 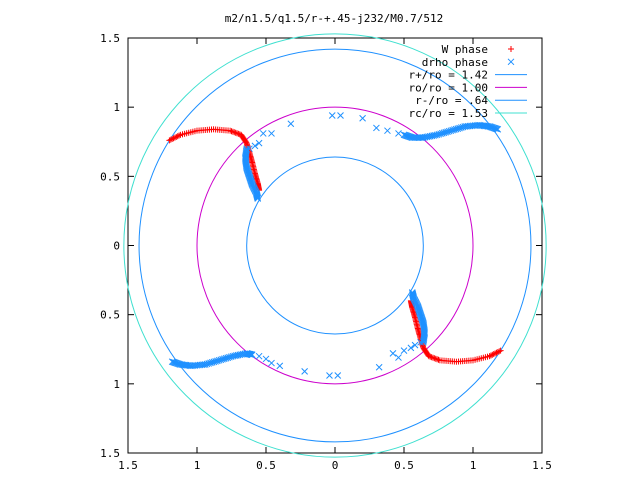 I want to click on legend-label: W phase, so click(x=465, y=49).